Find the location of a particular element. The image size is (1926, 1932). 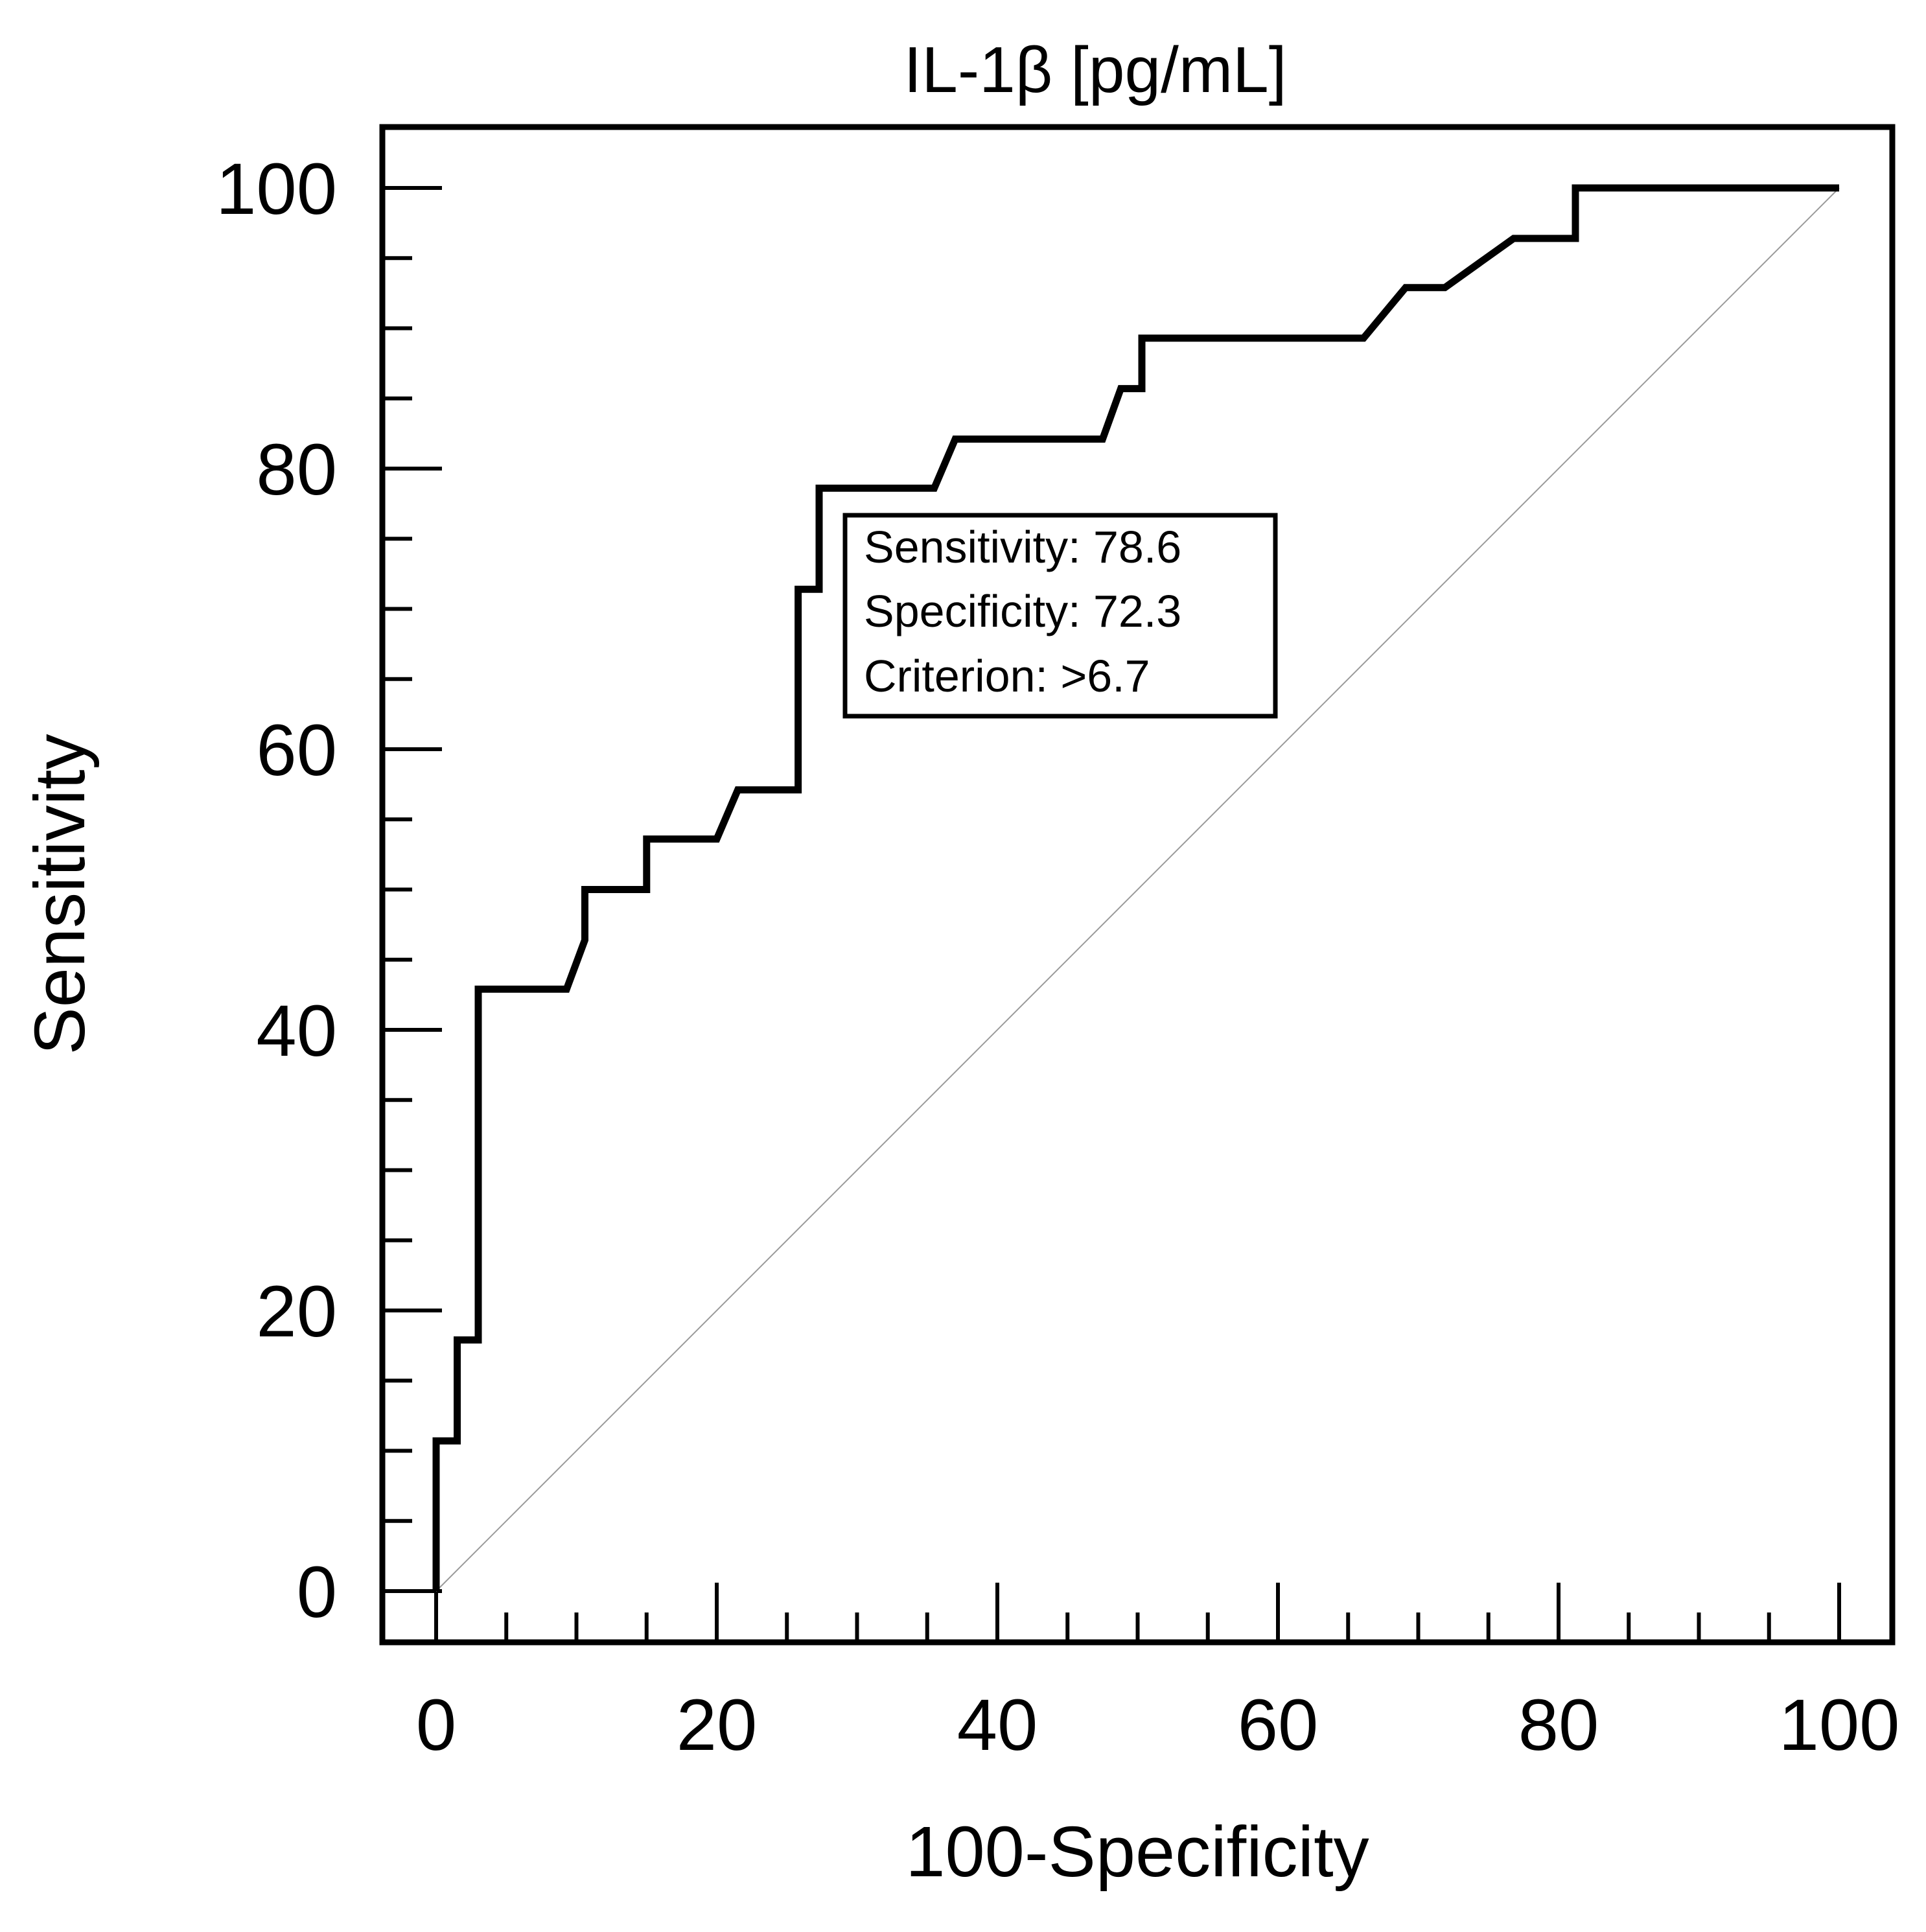

y-tick-label-20: 20 is located at coordinates (296, 1311).